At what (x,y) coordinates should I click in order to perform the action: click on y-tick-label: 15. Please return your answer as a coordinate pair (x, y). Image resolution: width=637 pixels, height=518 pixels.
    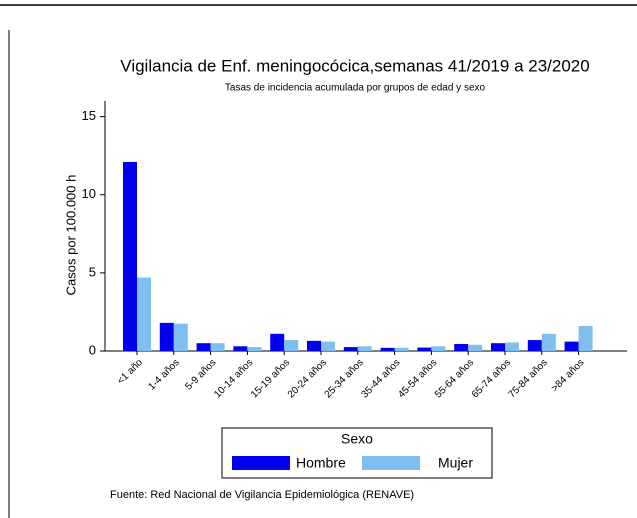
    Looking at the image, I should click on (89, 115).